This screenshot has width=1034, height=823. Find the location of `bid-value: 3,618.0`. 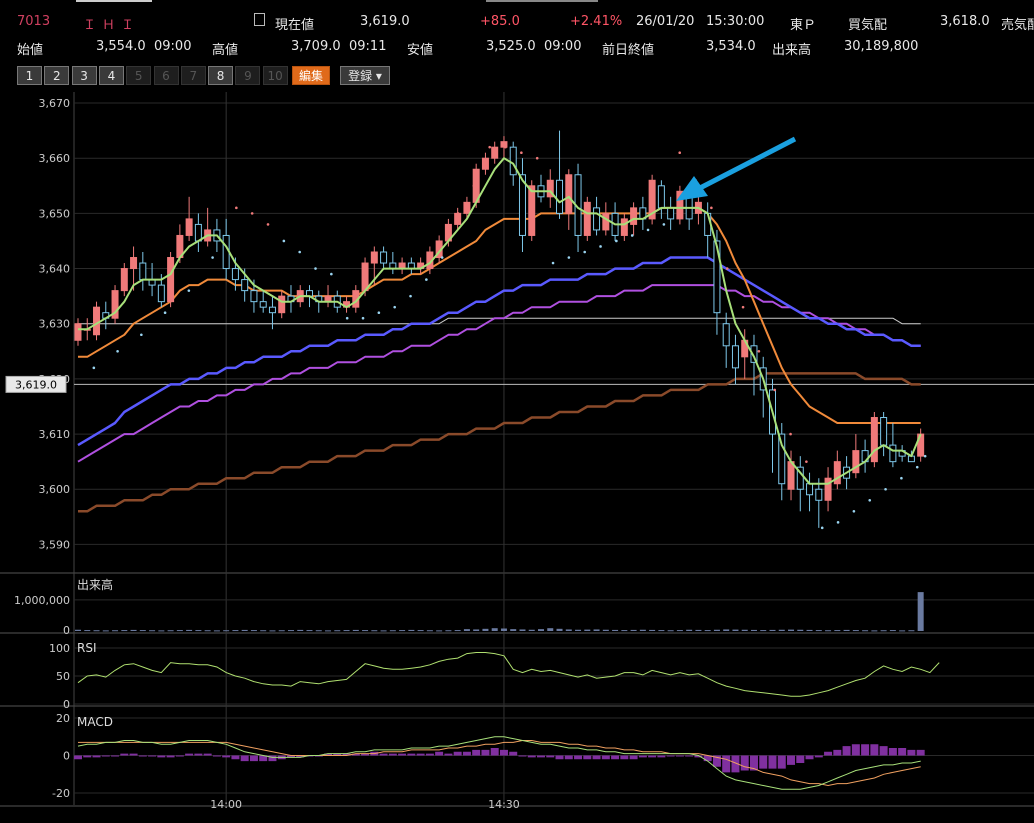

bid-value: 3,618.0 is located at coordinates (965, 21).